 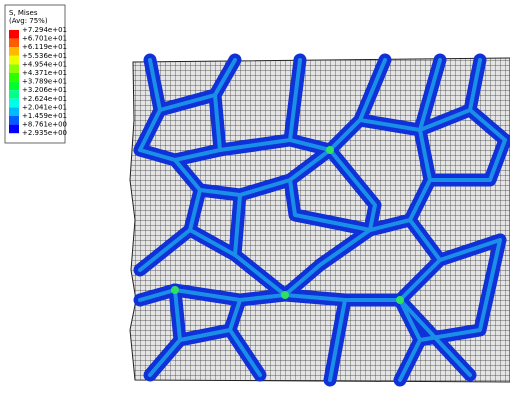 What do you see at coordinates (44, 99) in the screenshot?
I see `legend-label: +2.624e+01` at bounding box center [44, 99].